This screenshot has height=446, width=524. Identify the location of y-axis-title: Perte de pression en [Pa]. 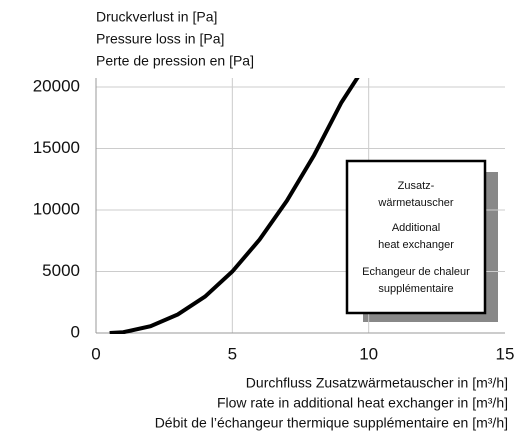
(175, 61).